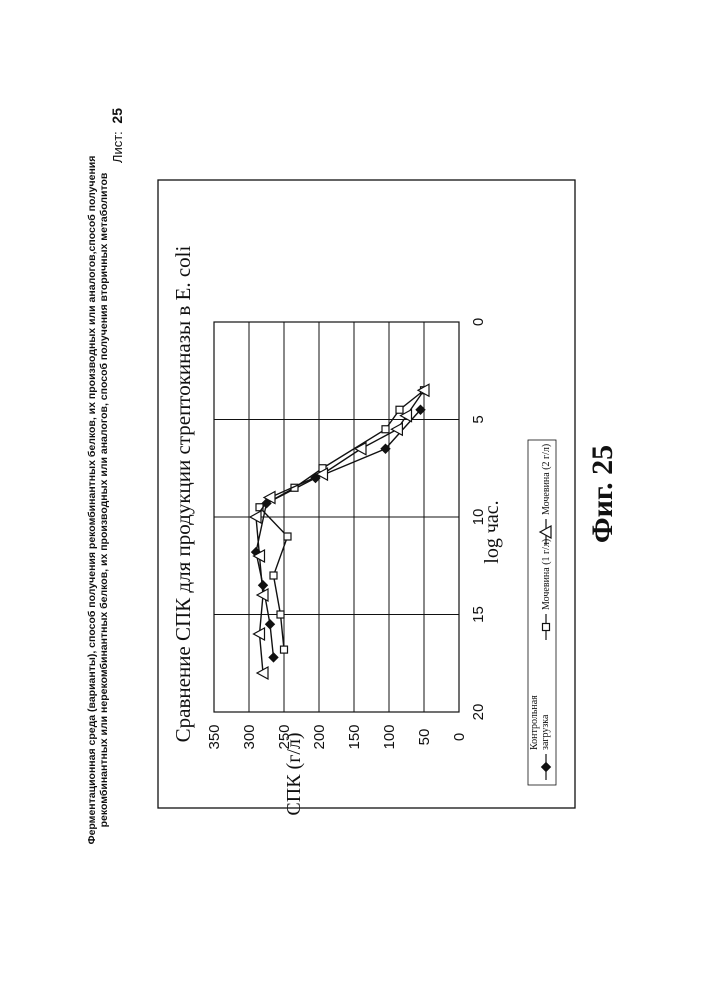  Describe the element at coordinates (478, 712) in the screenshot. I see `x-tick-label: 20` at that location.